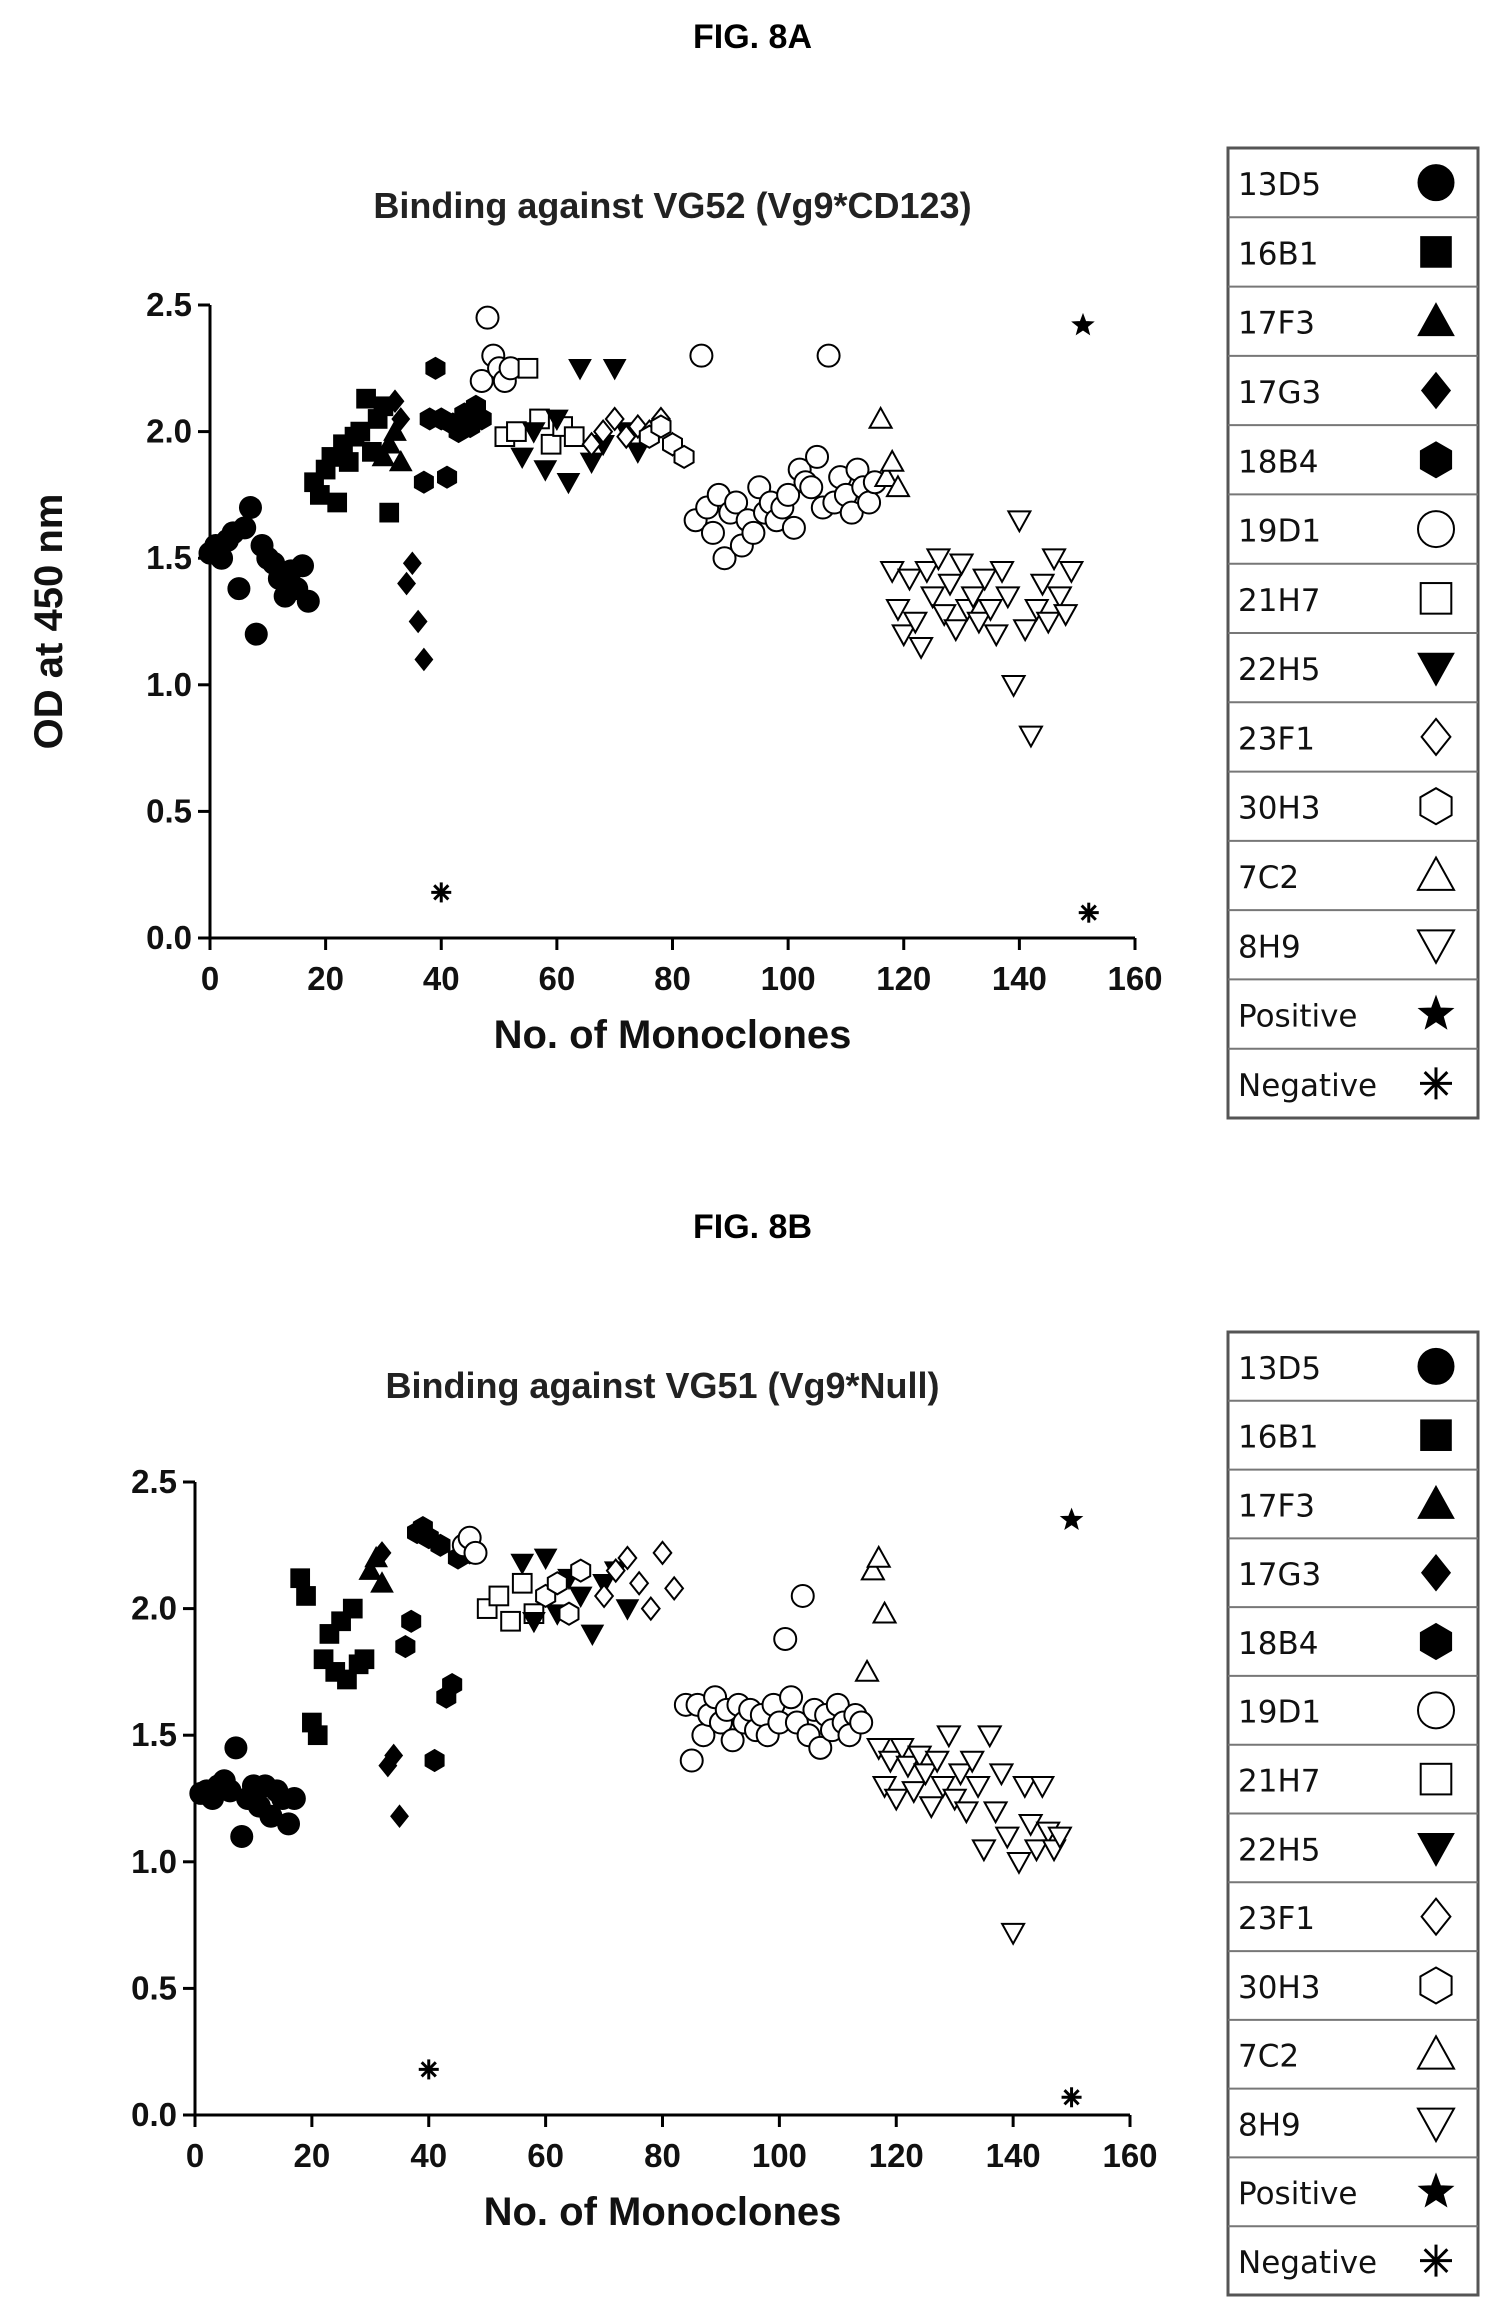 This screenshot has height=2306, width=1505. Describe the element at coordinates (169, 684) in the screenshot. I see `y-tick-label: 1.0` at that location.